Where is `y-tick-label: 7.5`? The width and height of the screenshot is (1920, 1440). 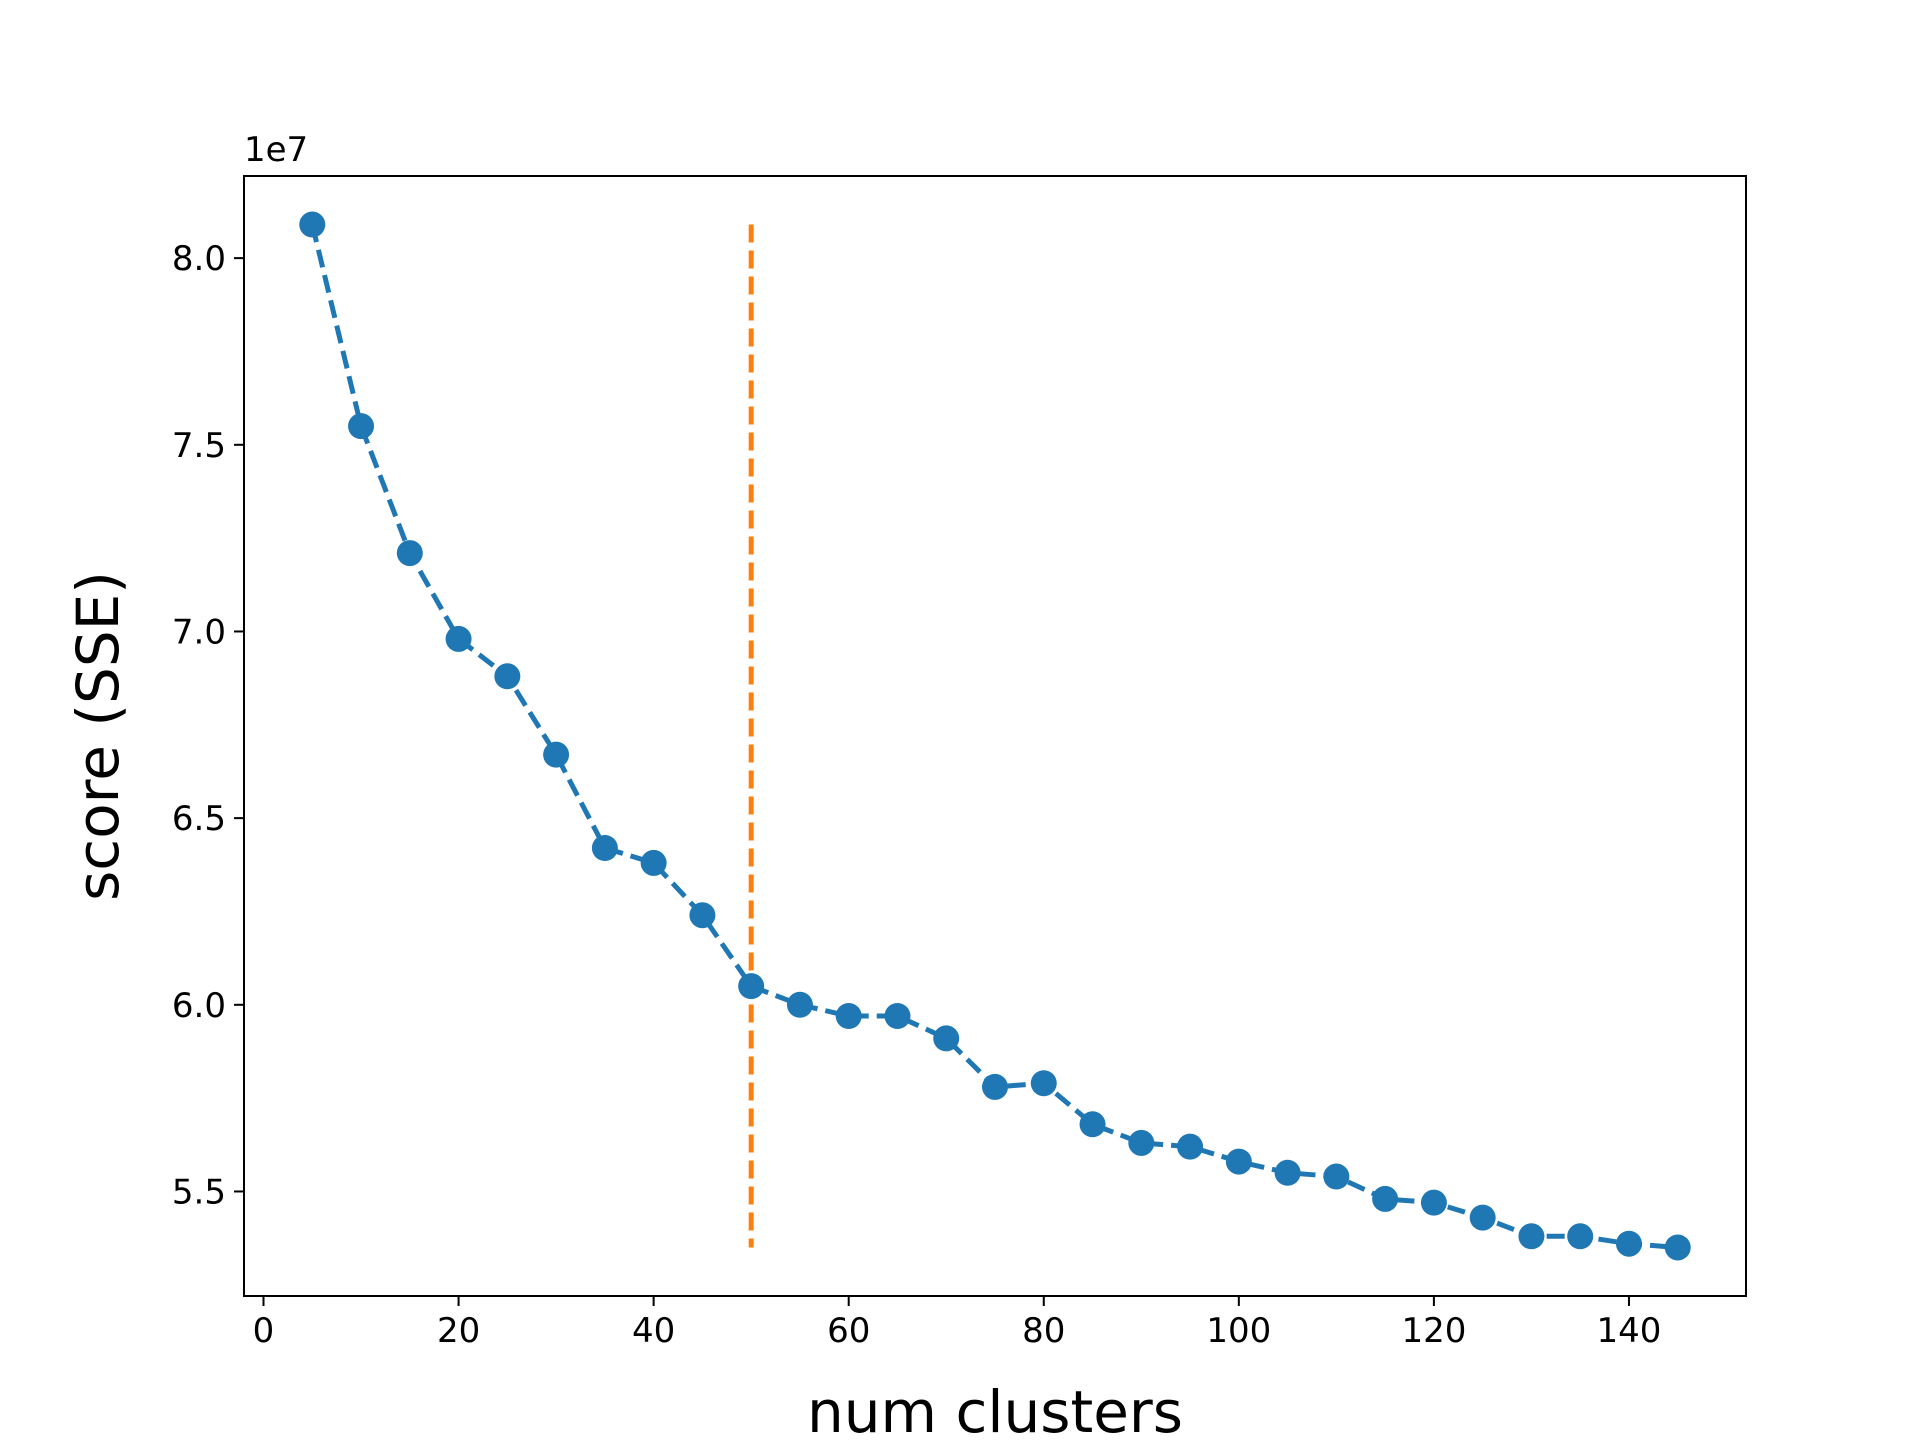
y-tick-label: 7.5 is located at coordinates (199, 446).